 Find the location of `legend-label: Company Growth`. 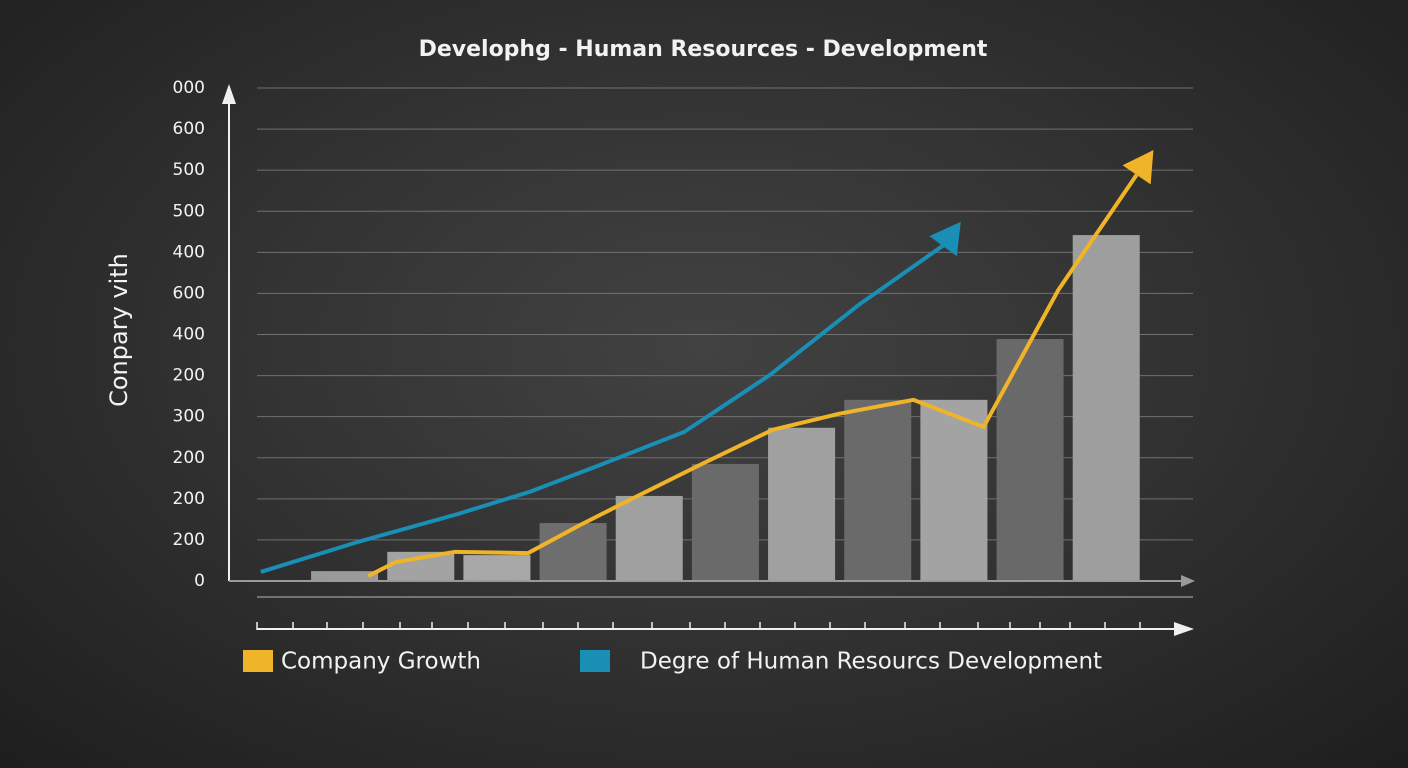

legend-label: Company Growth is located at coordinates (381, 662).